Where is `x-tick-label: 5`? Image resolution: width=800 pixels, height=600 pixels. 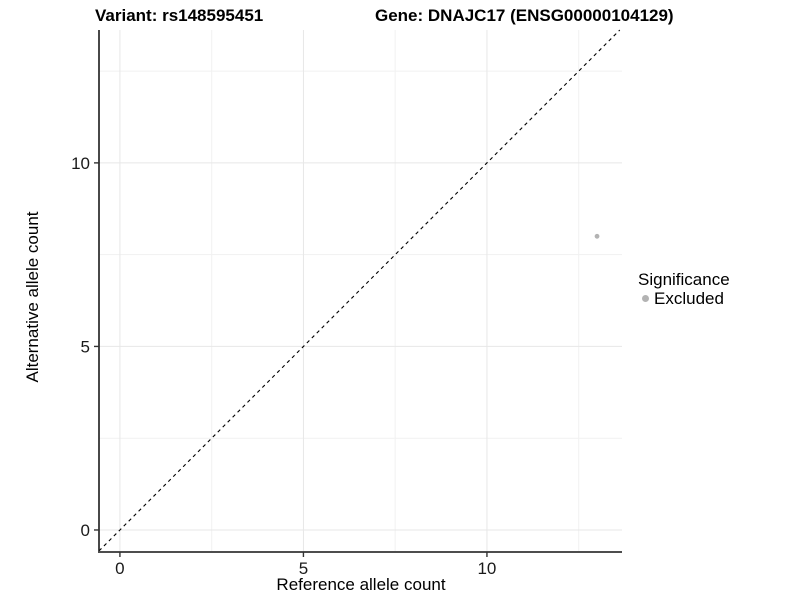 x-tick-label: 5 is located at coordinates (303, 568).